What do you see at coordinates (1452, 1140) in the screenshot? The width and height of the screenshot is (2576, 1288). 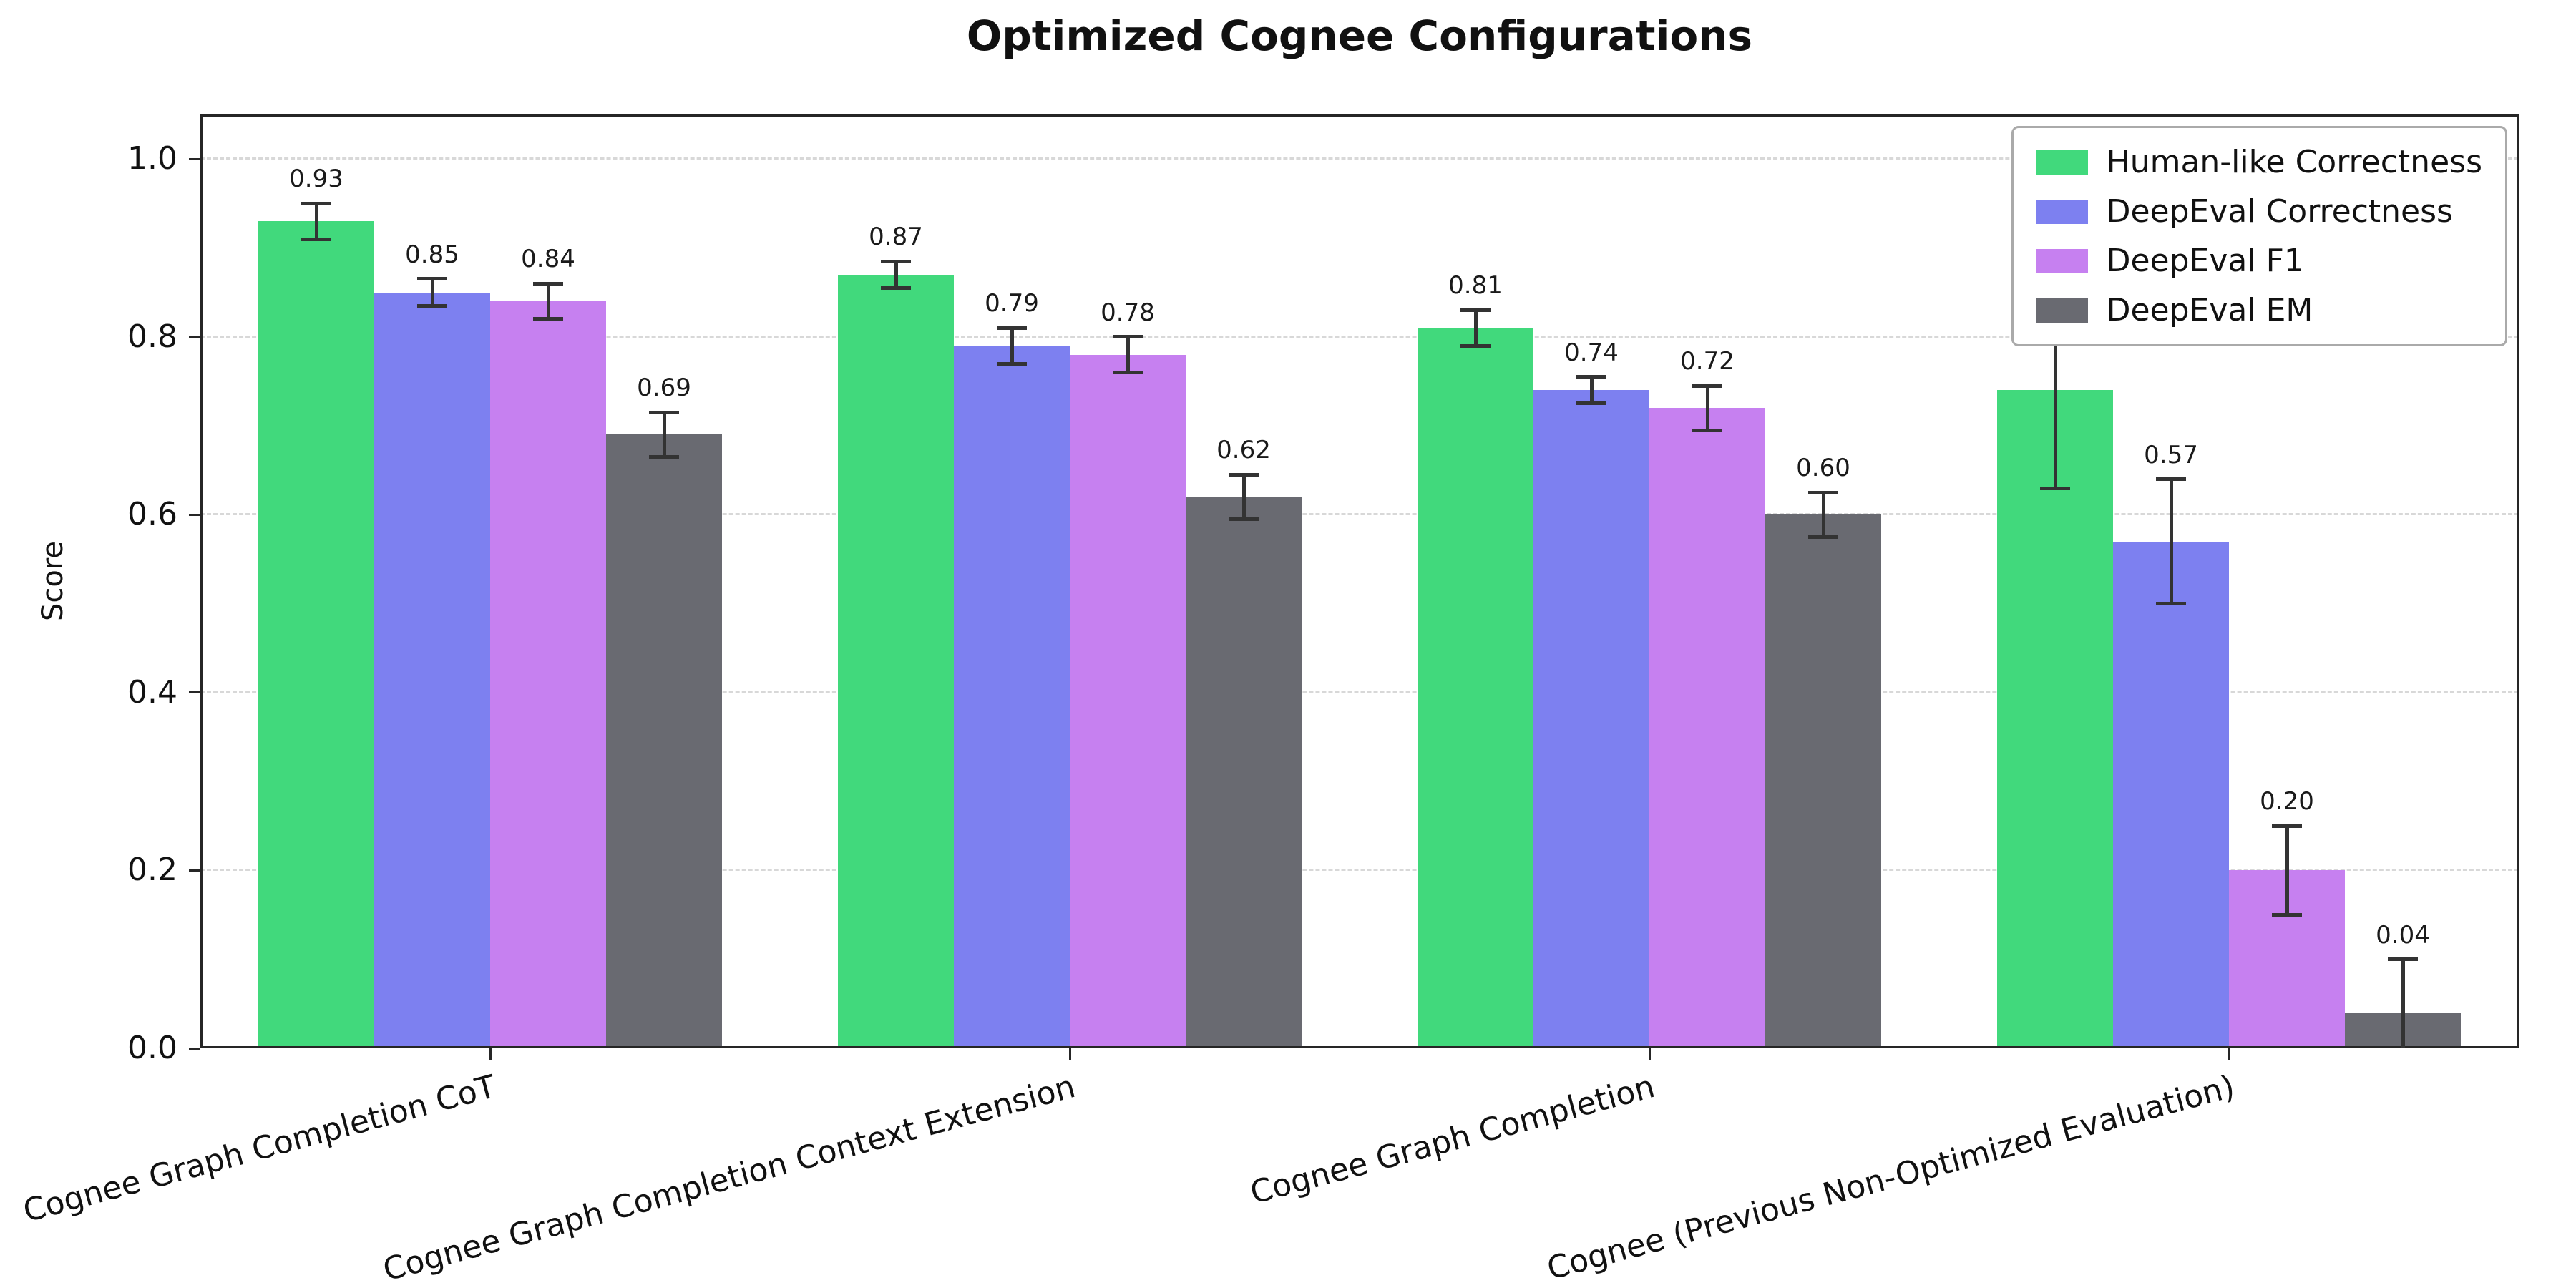 I see `x-tick-label: Cognee Graph Completion` at bounding box center [1452, 1140].